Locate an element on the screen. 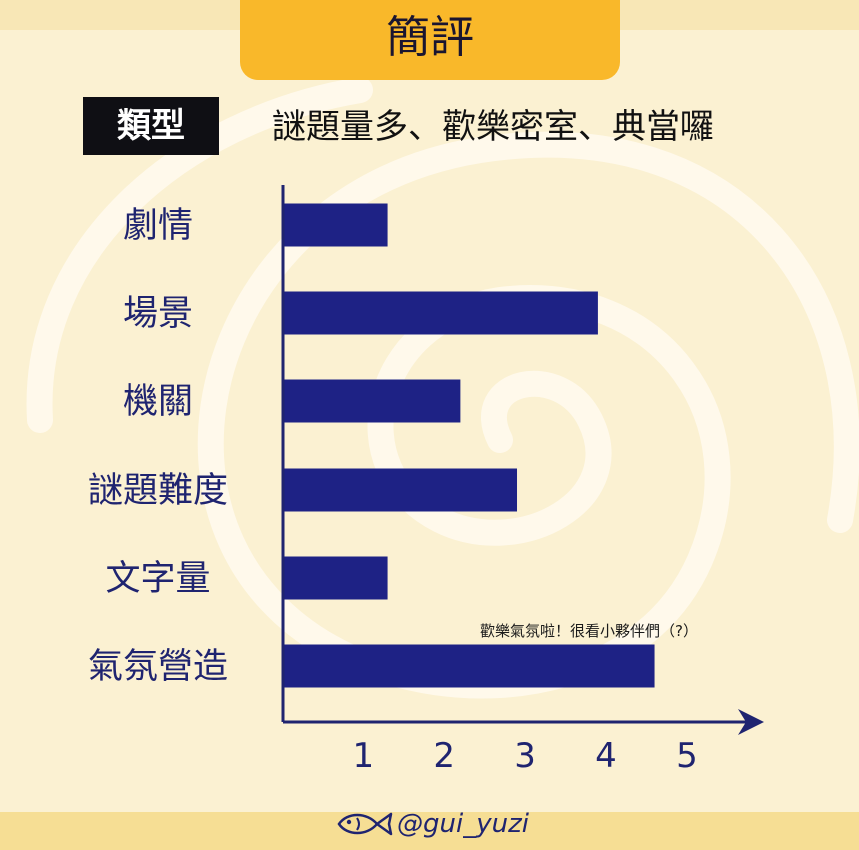 The width and height of the screenshot is (859, 850). x-tick-label-3: 4 is located at coordinates (606, 756).